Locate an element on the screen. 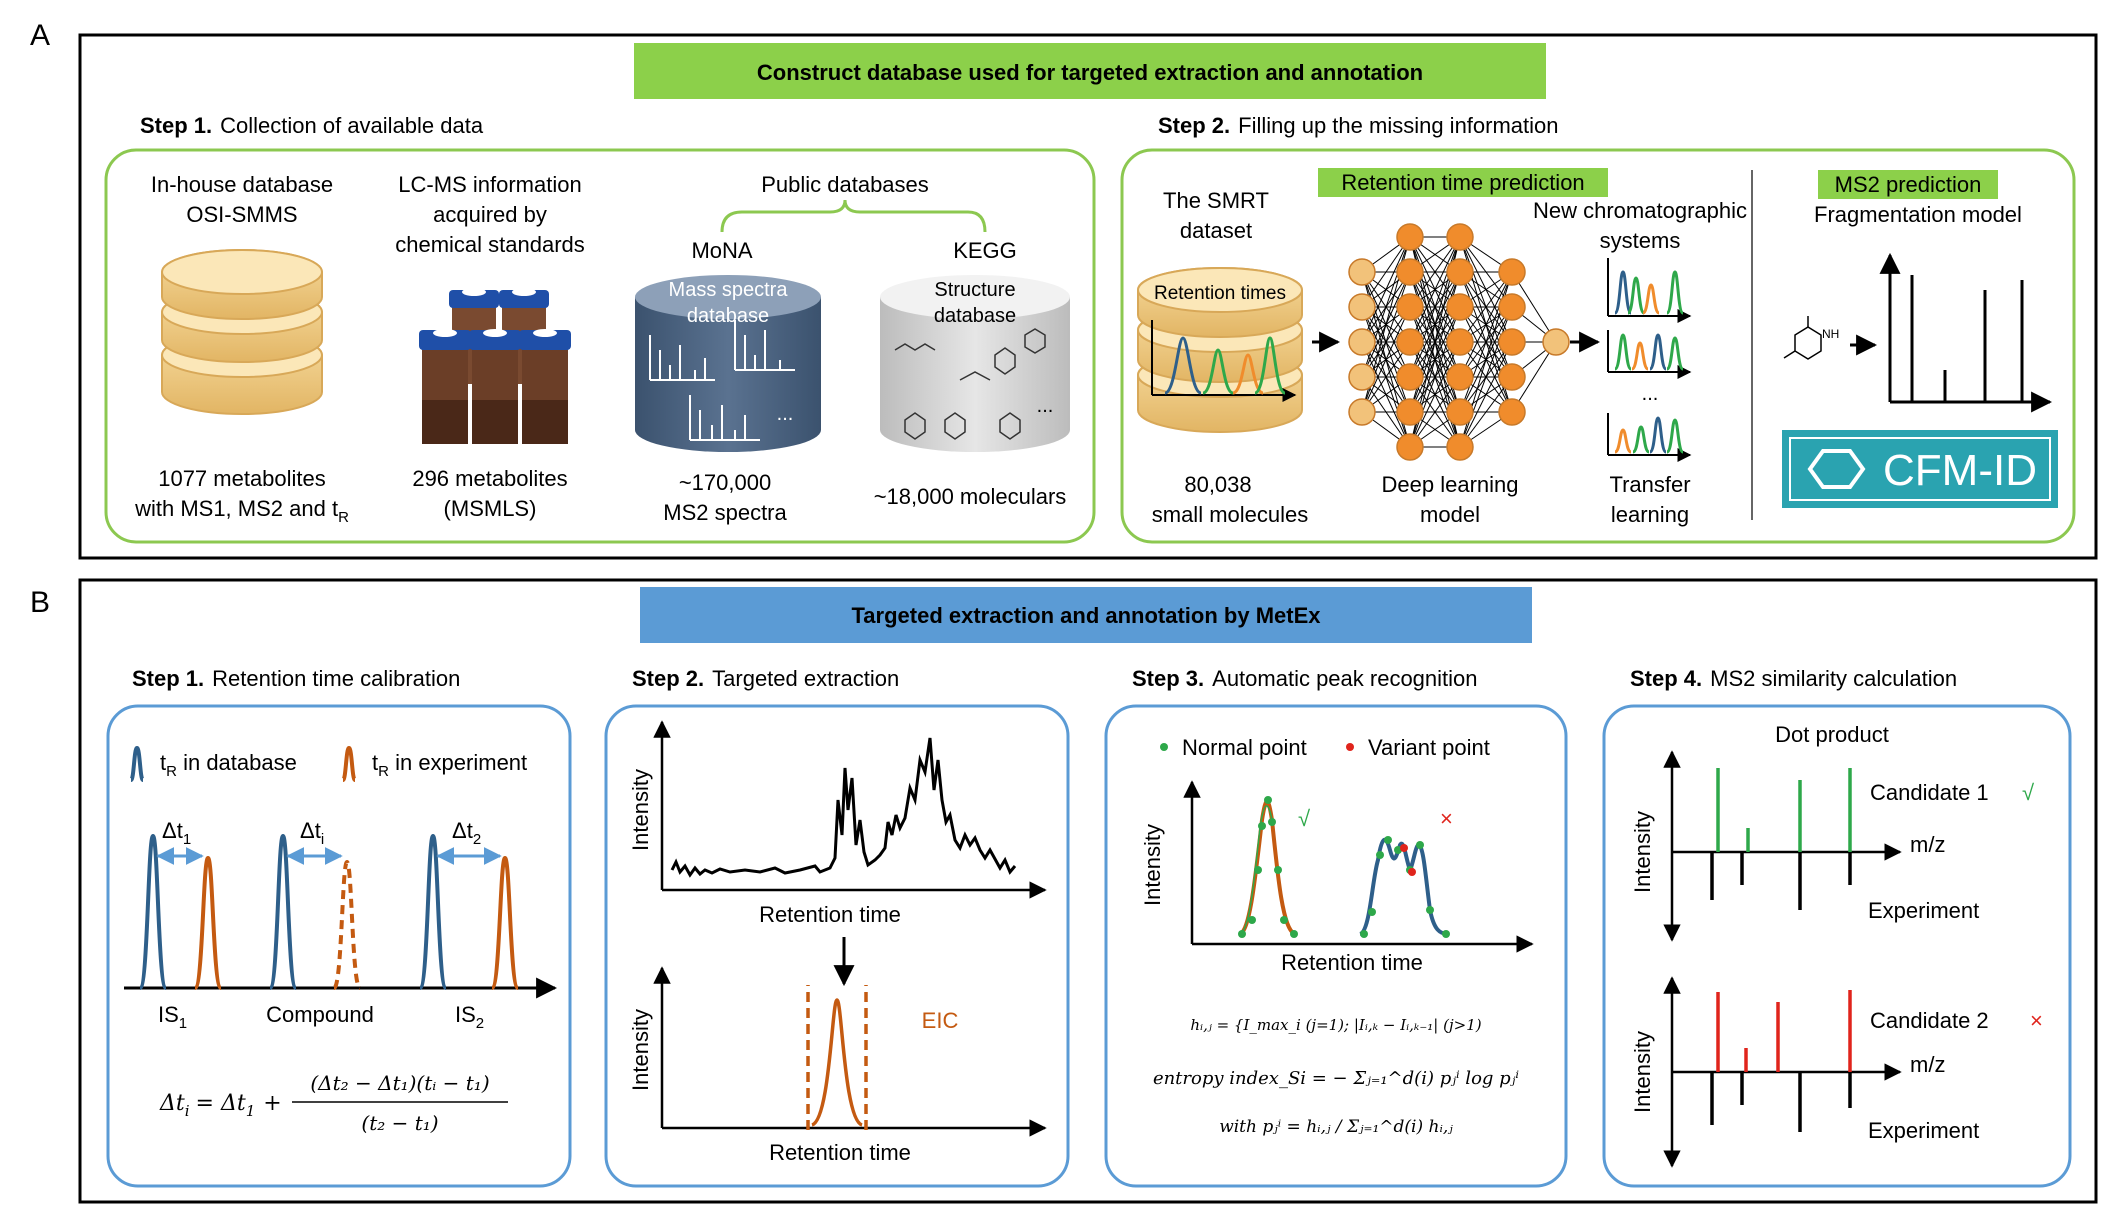  dt1-label: Δt1 is located at coordinates (176, 833).